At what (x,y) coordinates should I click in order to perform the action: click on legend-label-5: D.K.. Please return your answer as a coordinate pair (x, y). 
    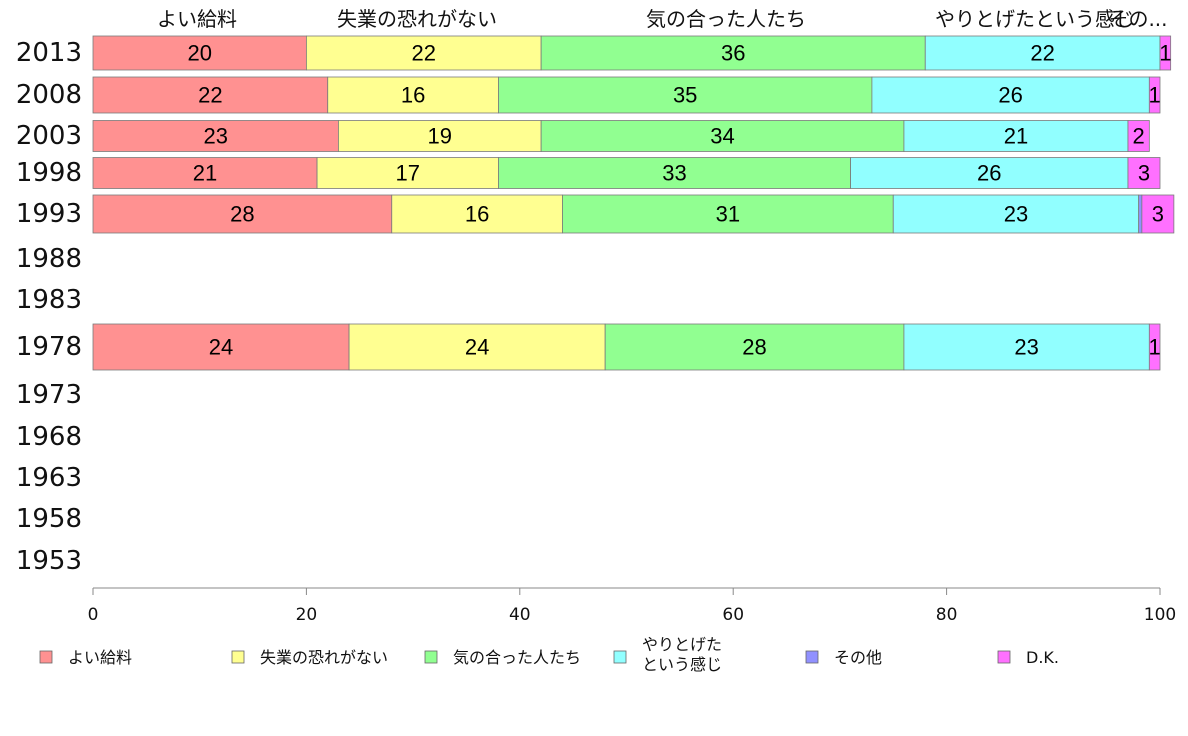
    Looking at the image, I should click on (1042, 657).